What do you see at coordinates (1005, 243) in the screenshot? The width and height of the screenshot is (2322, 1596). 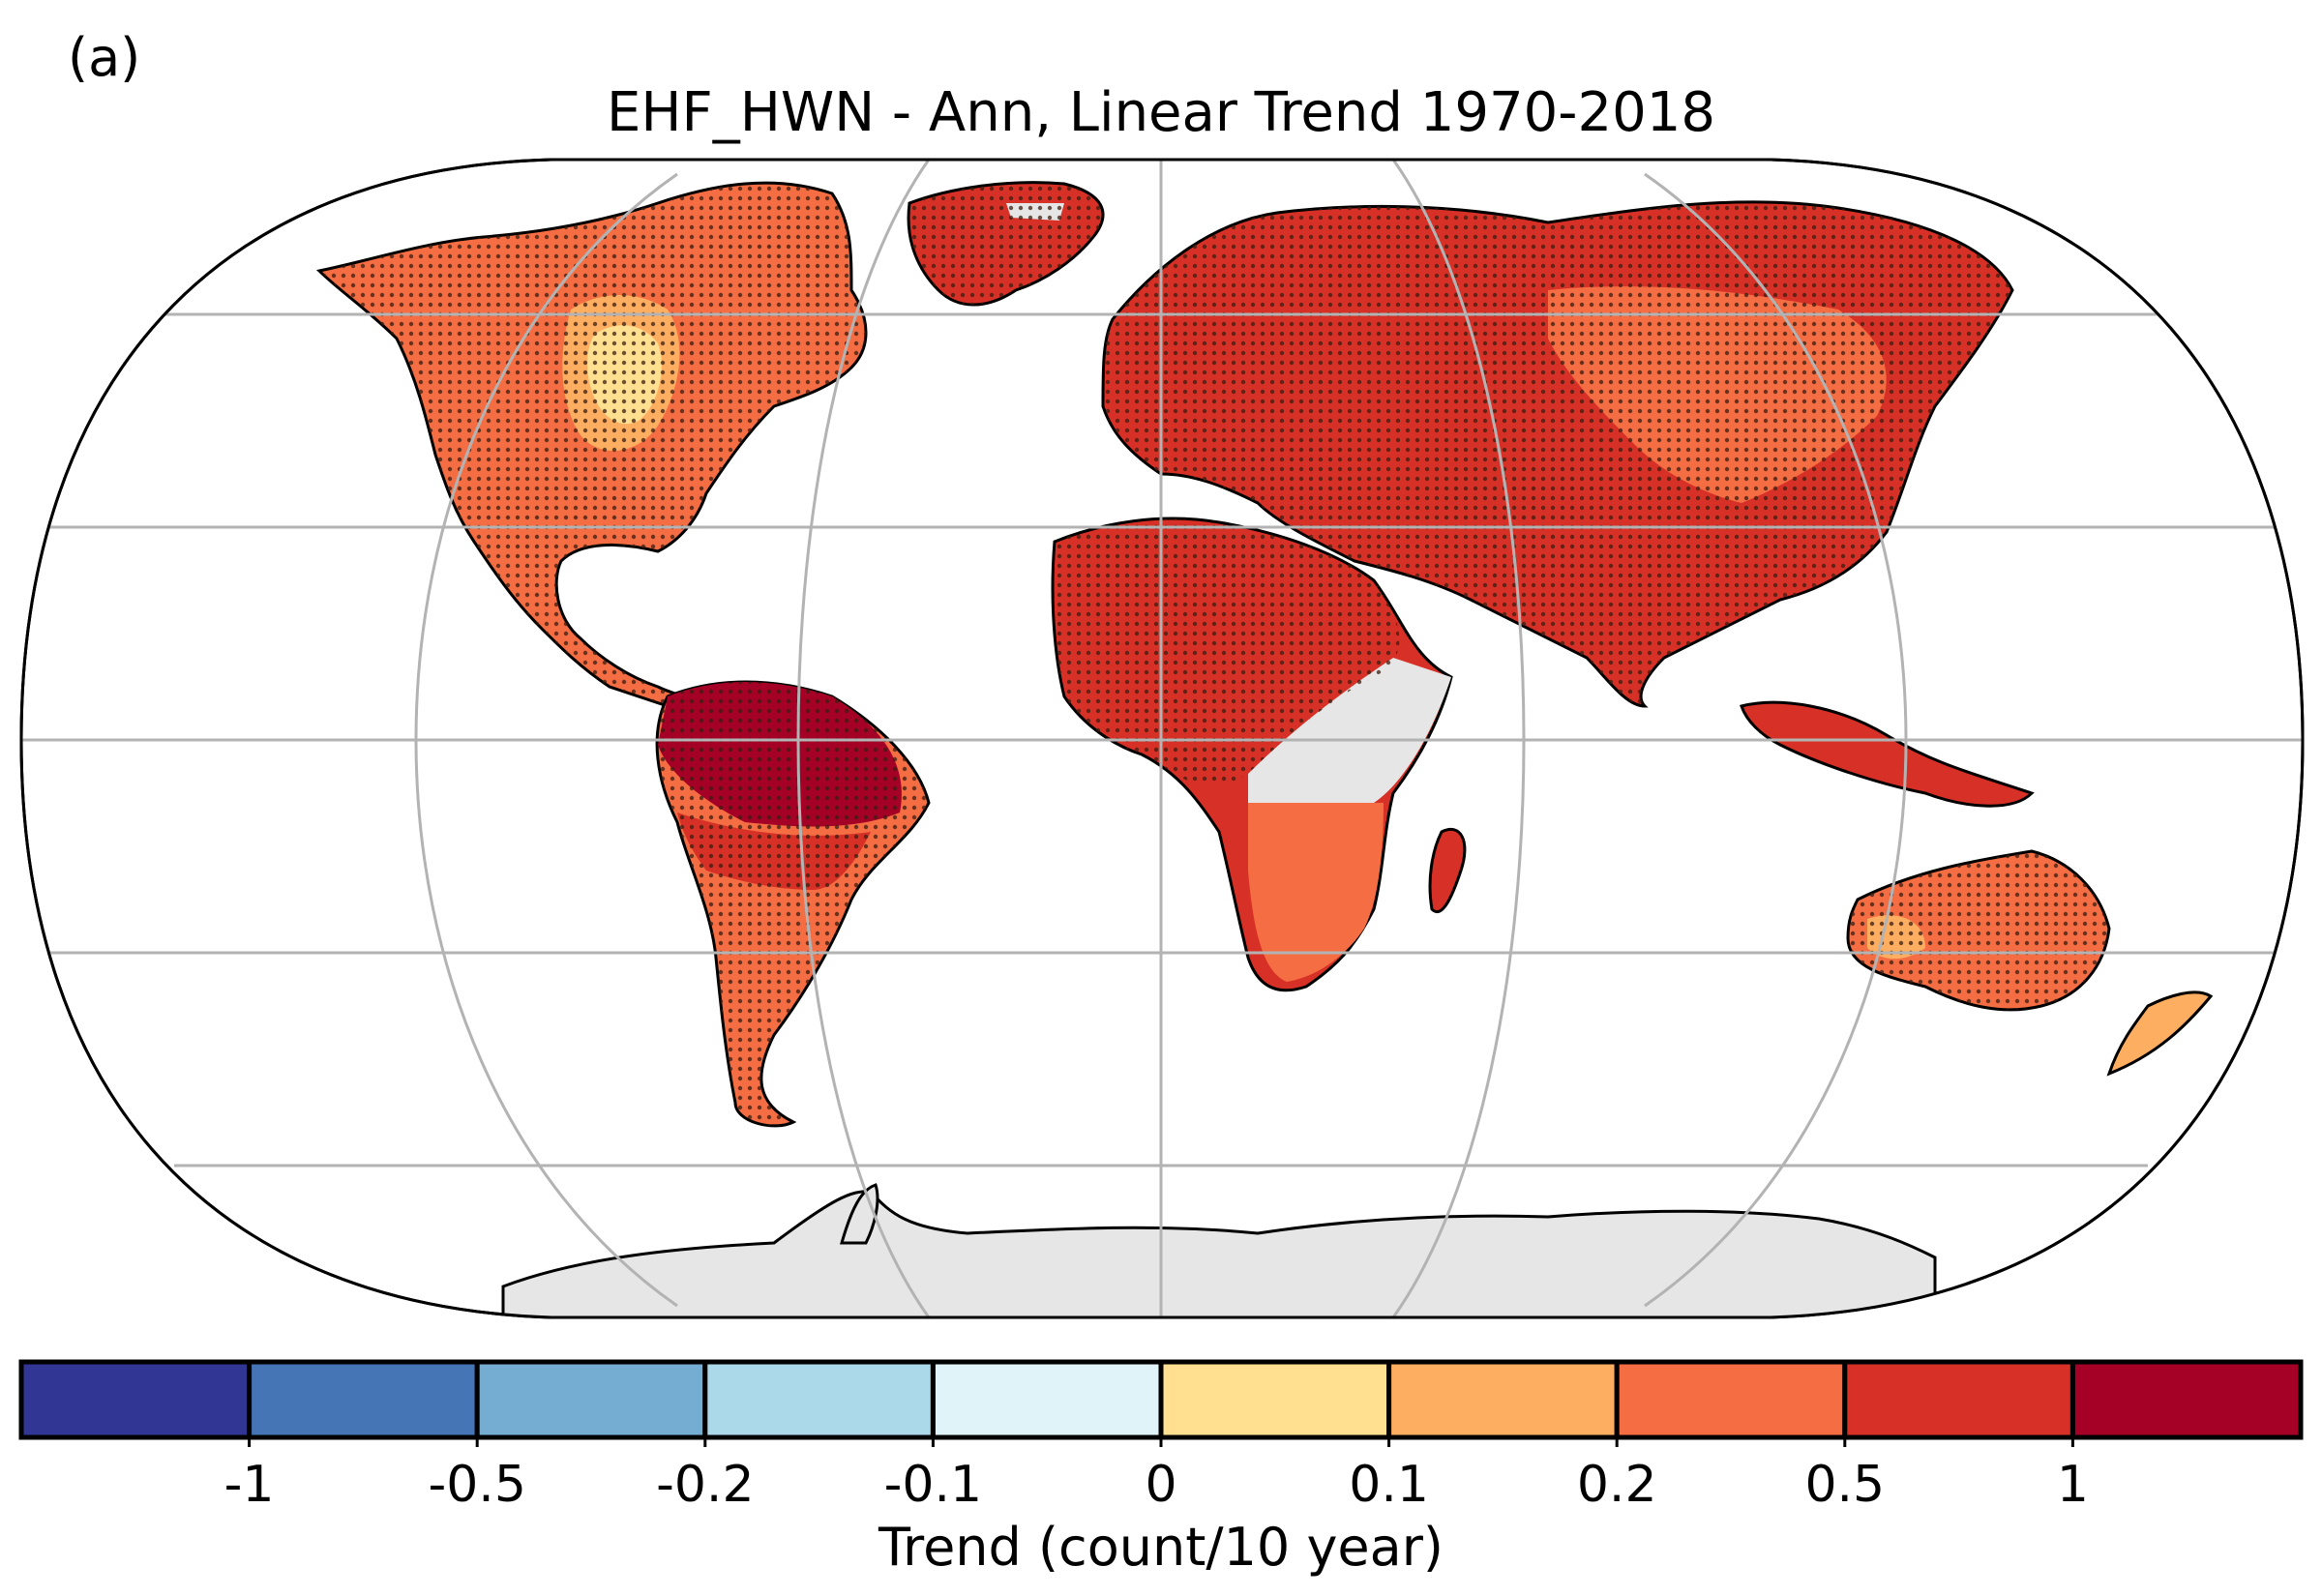 I see `greenland-dots` at bounding box center [1005, 243].